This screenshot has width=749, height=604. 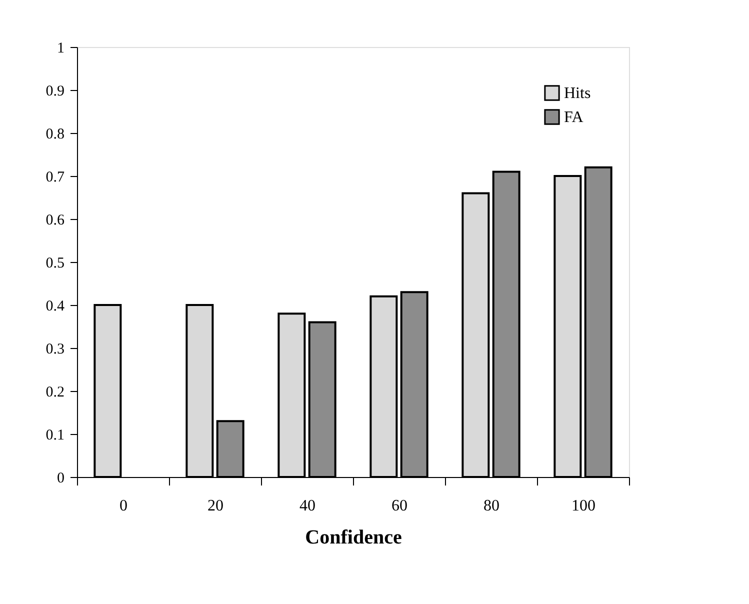 I want to click on x-axis-title: Confidence, so click(x=353, y=537).